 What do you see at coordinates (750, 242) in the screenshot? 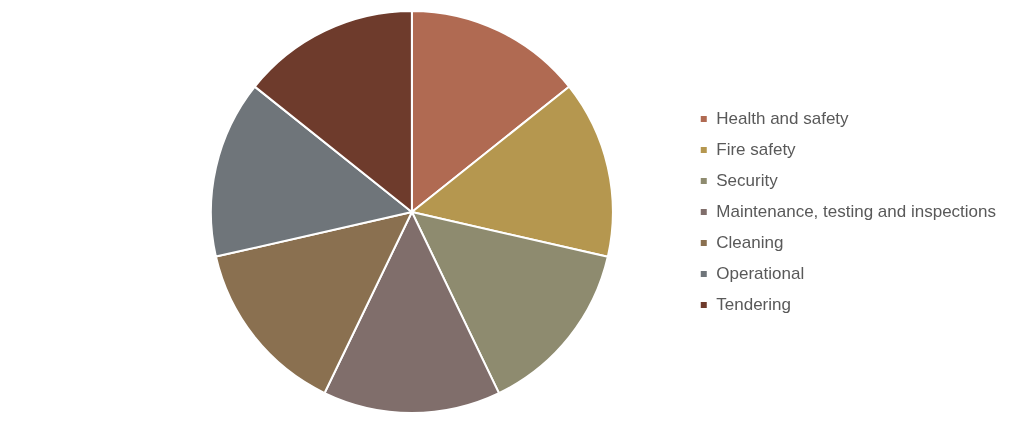
I see `legend-label: Cleaning` at bounding box center [750, 242].